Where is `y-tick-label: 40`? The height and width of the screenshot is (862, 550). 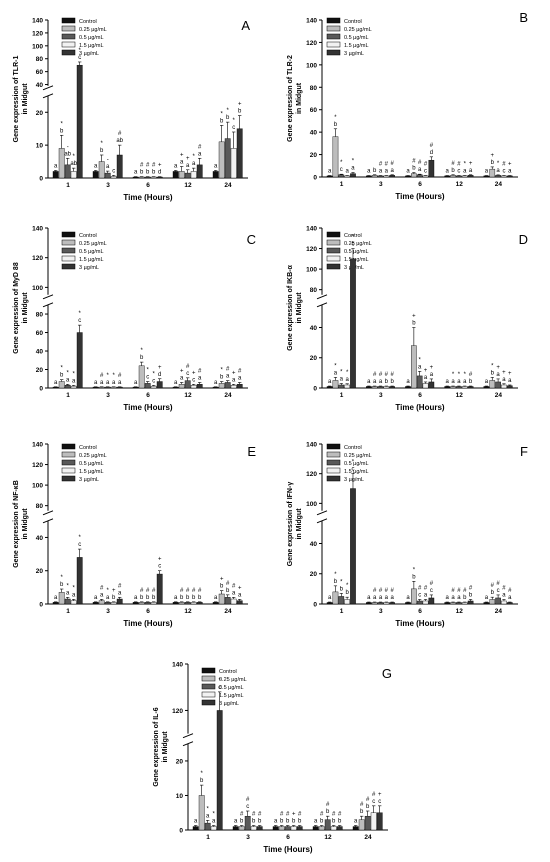 y-tick-label: 40 is located at coordinates (40, 352).